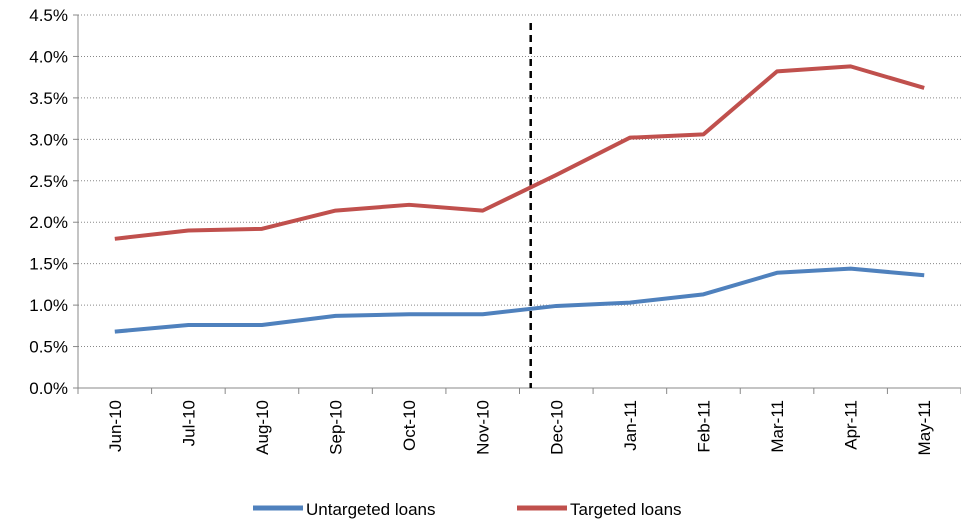 The image size is (961, 530). Describe the element at coordinates (115, 426) in the screenshot. I see `x-tick-label: Jun-10` at that location.